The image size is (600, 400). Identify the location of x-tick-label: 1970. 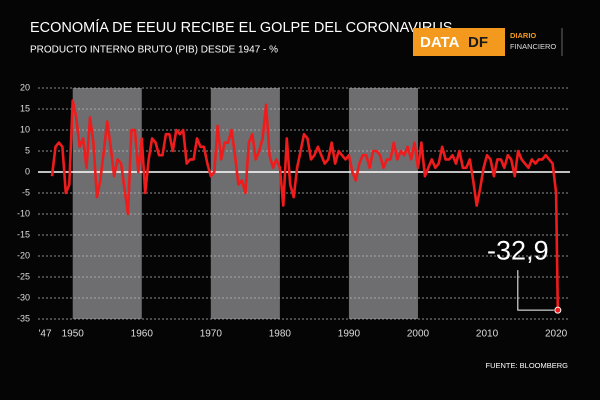
(211, 334).